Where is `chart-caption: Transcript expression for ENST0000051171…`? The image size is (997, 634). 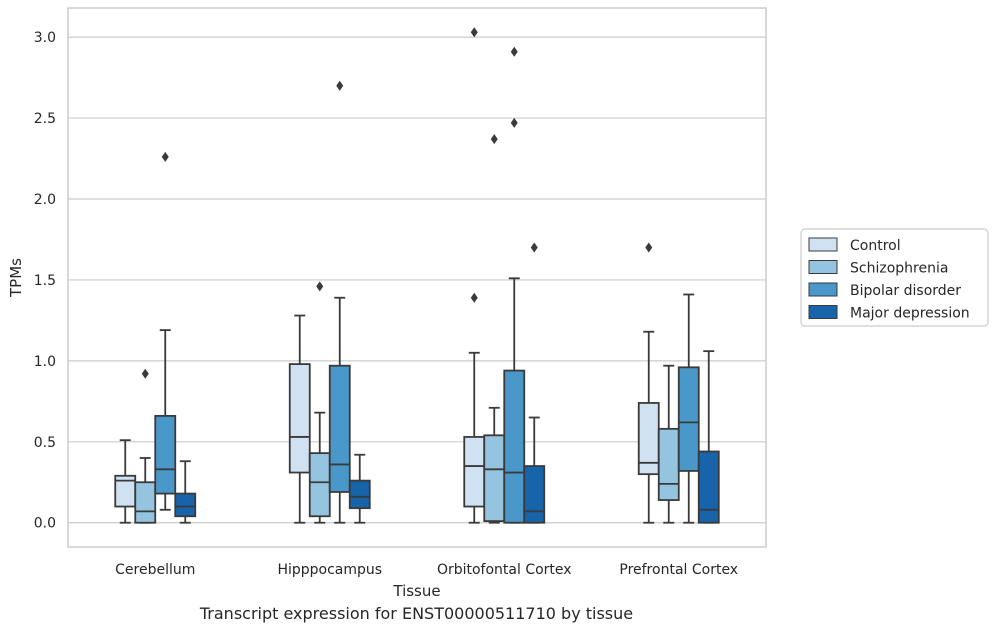 chart-caption: Transcript expression for ENST0000051171… is located at coordinates (416, 613).